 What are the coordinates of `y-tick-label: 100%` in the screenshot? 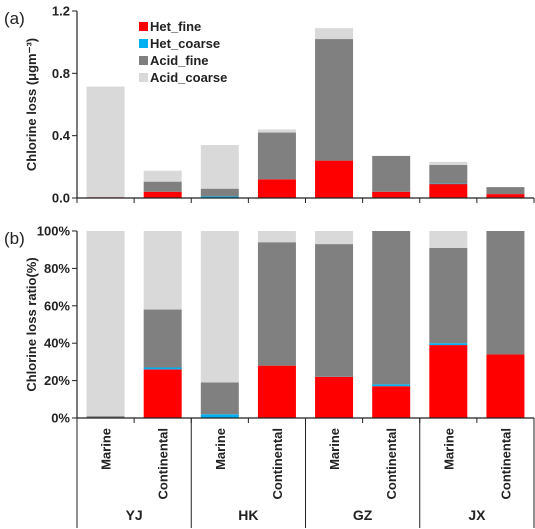 It's located at (54, 231).